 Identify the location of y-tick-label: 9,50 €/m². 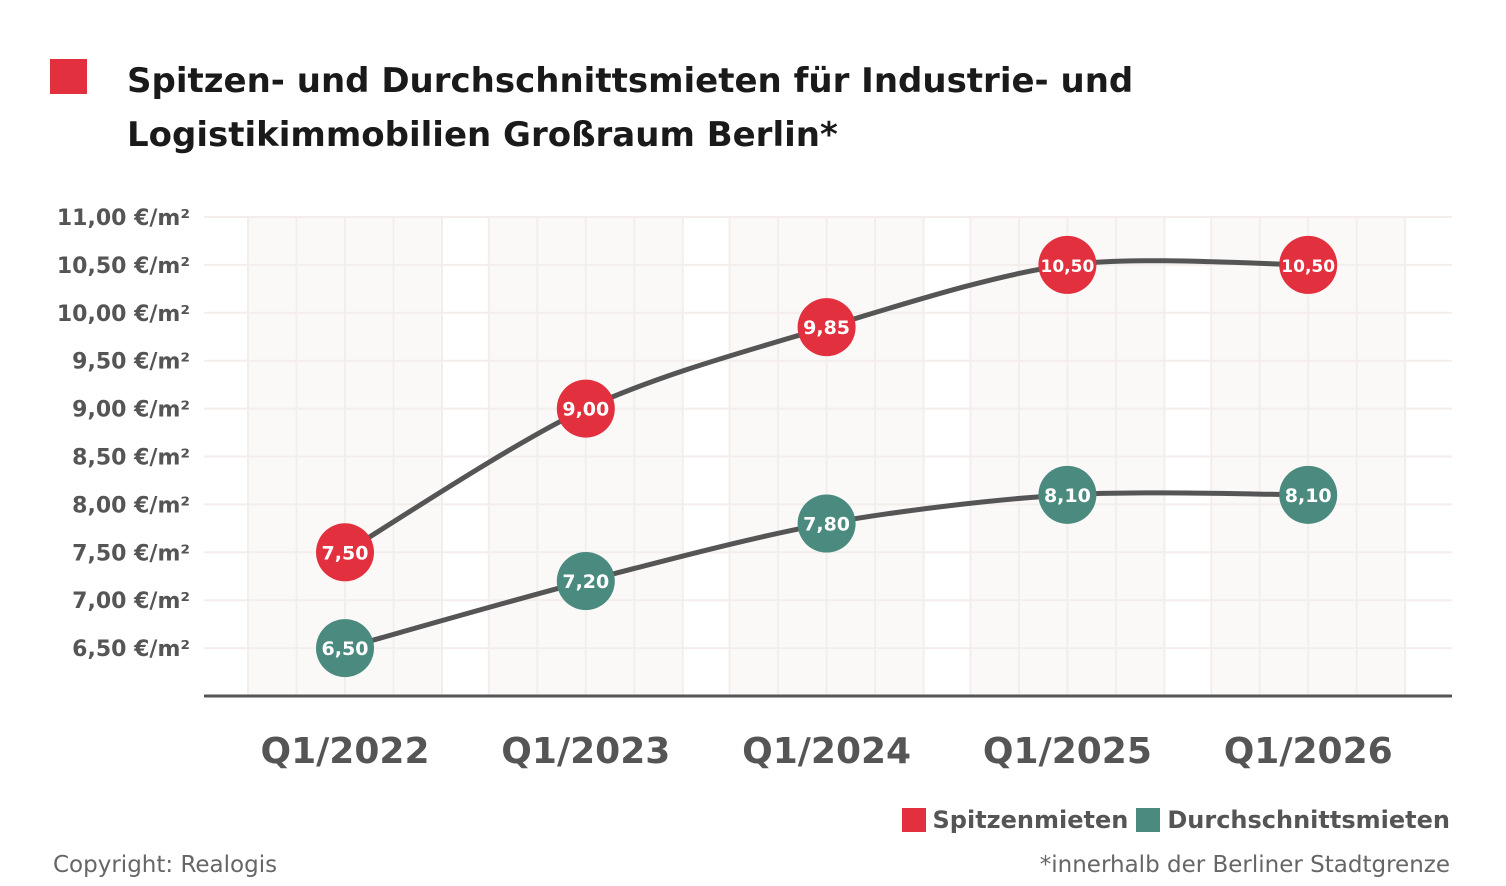
(131, 362).